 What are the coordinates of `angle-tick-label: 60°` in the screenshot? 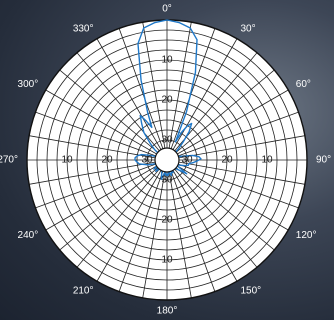 It's located at (303, 84).